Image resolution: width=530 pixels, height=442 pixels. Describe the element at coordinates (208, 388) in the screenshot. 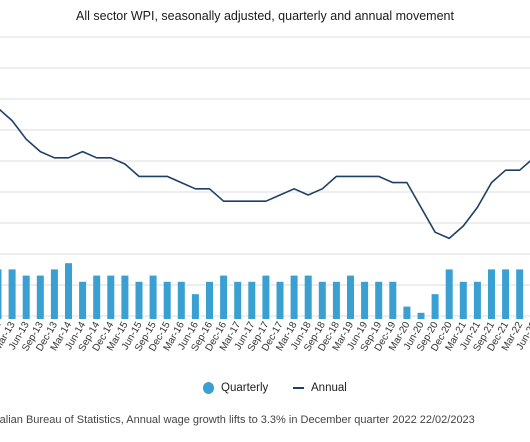

I see `legend-swatch-quarterly` at that location.